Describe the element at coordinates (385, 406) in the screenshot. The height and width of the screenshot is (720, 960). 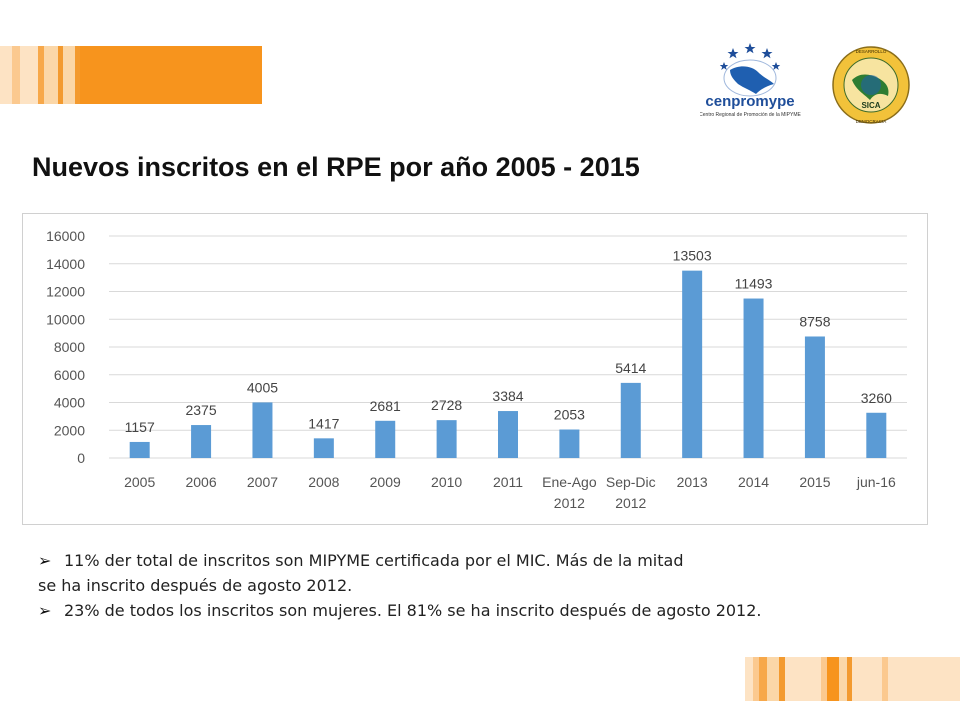
I see `data-label: 2681` at that location.